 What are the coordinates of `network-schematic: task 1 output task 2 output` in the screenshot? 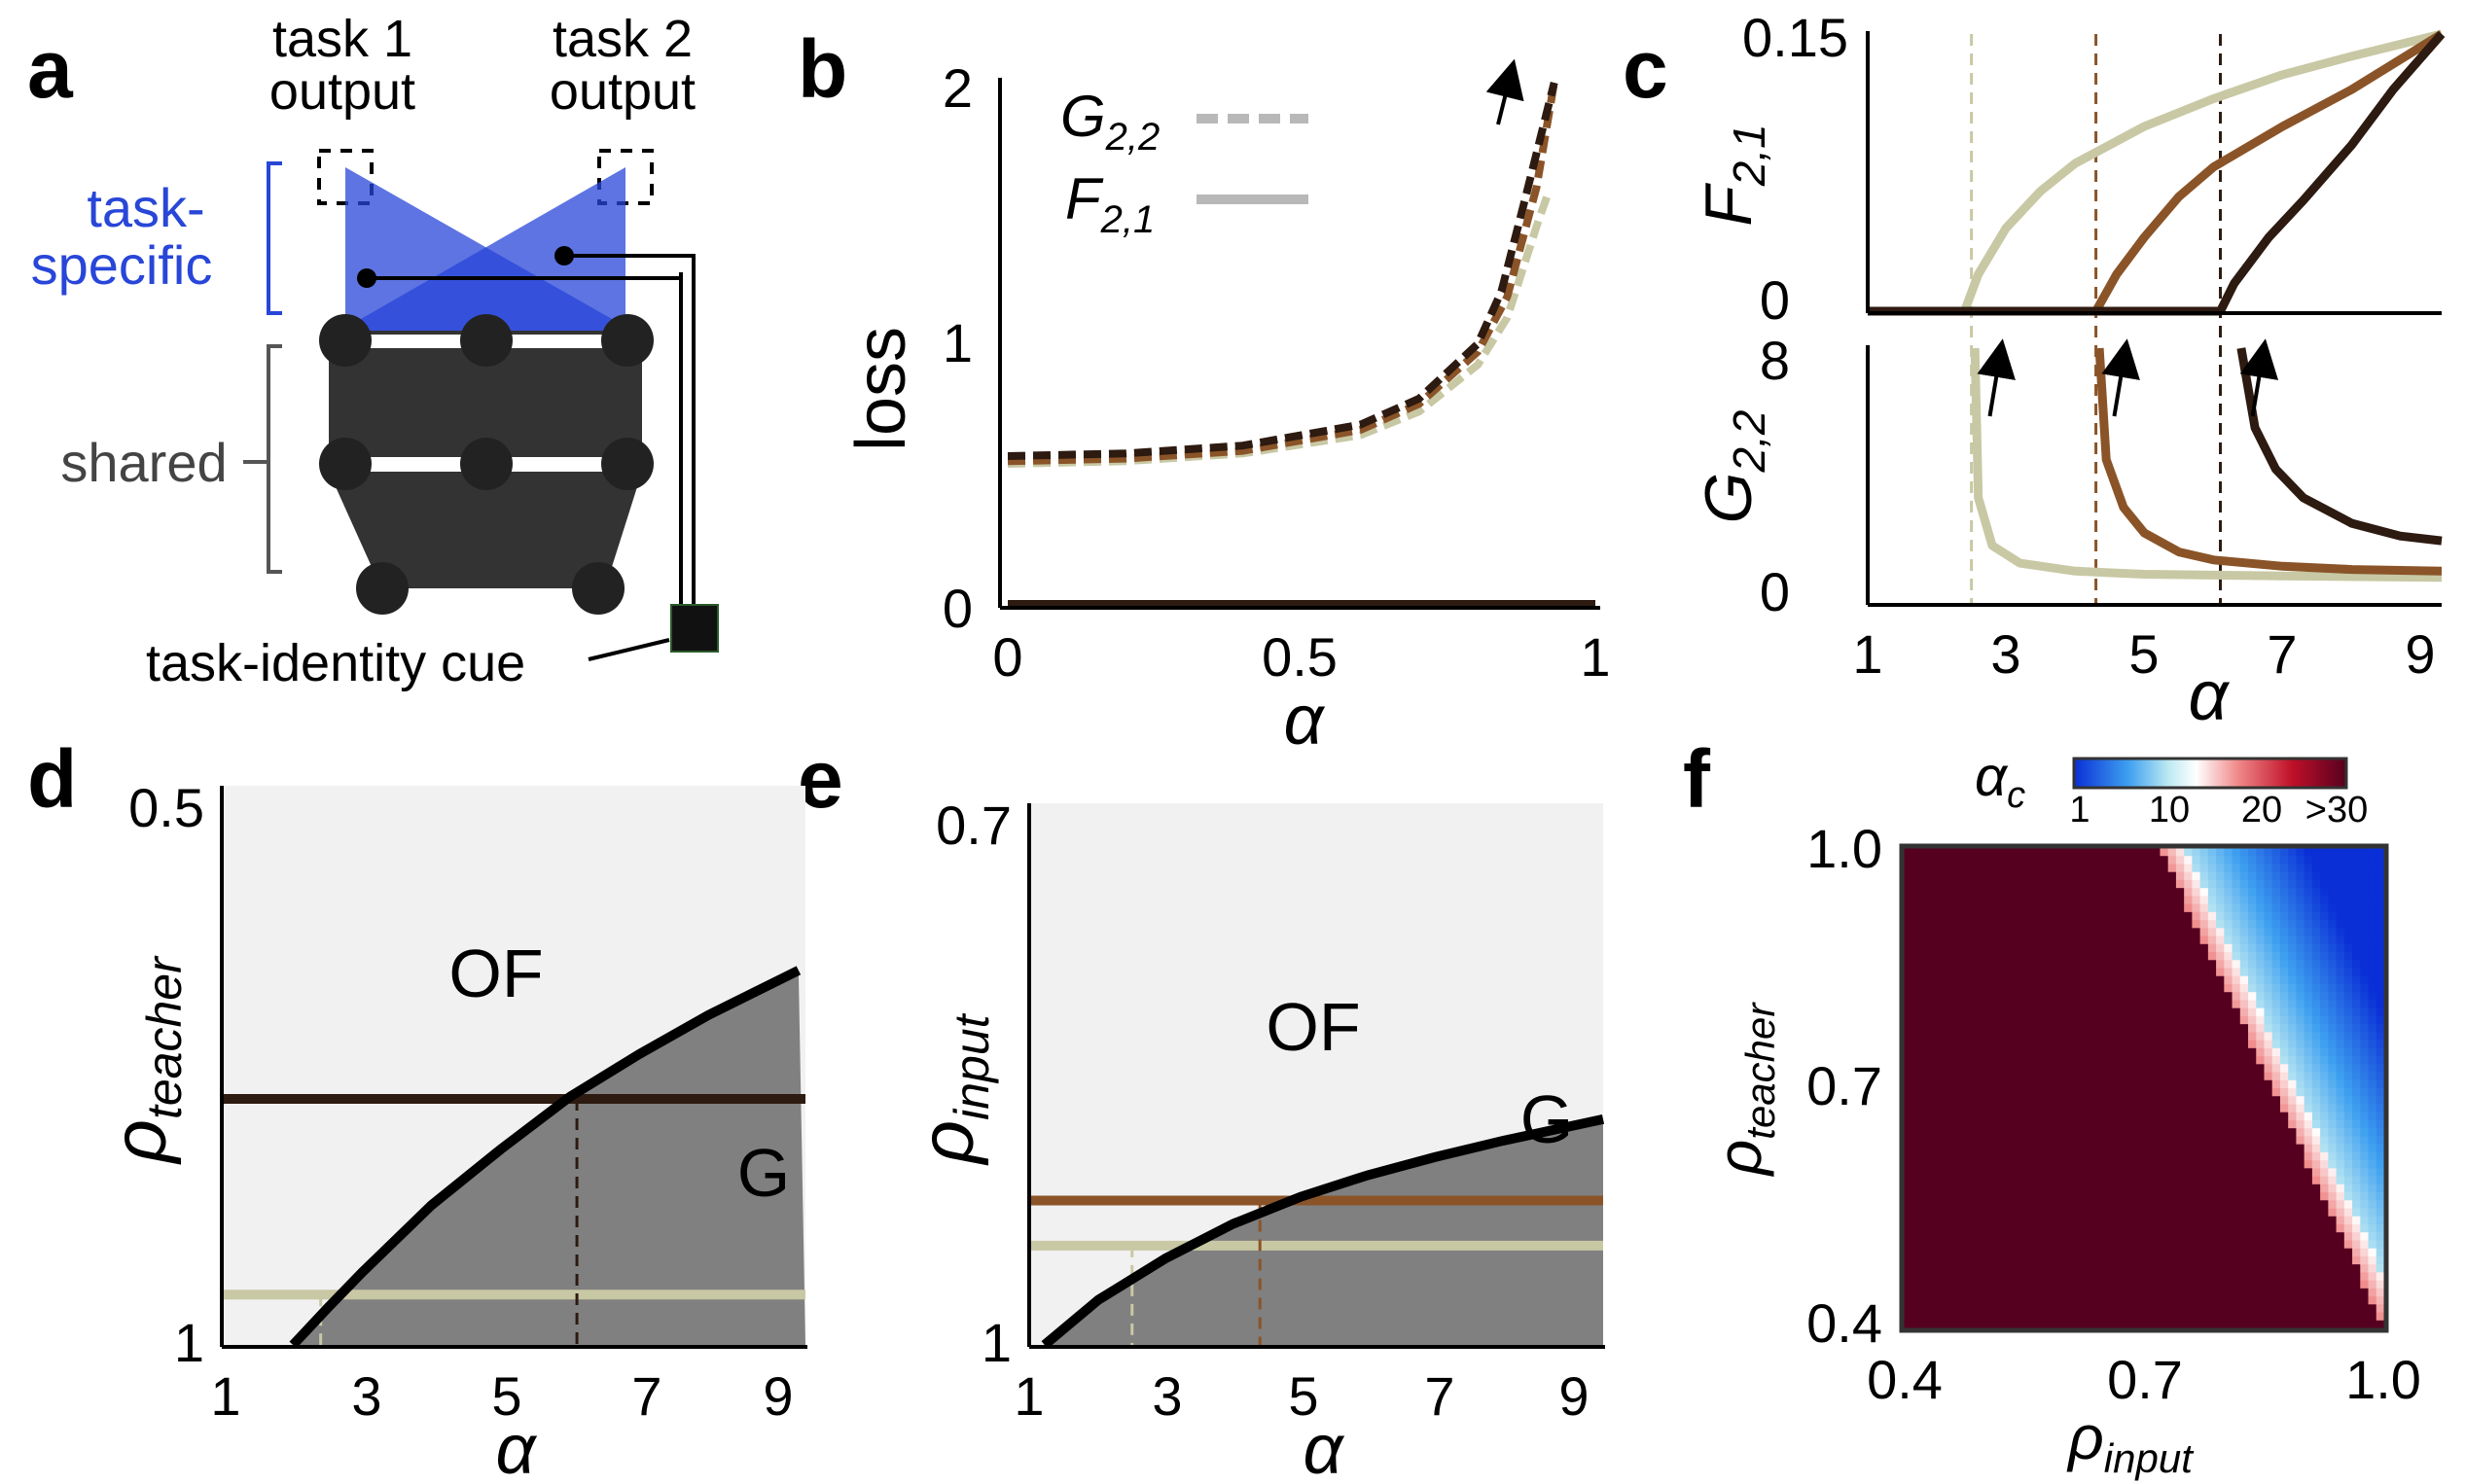 It's located at (375, 351).